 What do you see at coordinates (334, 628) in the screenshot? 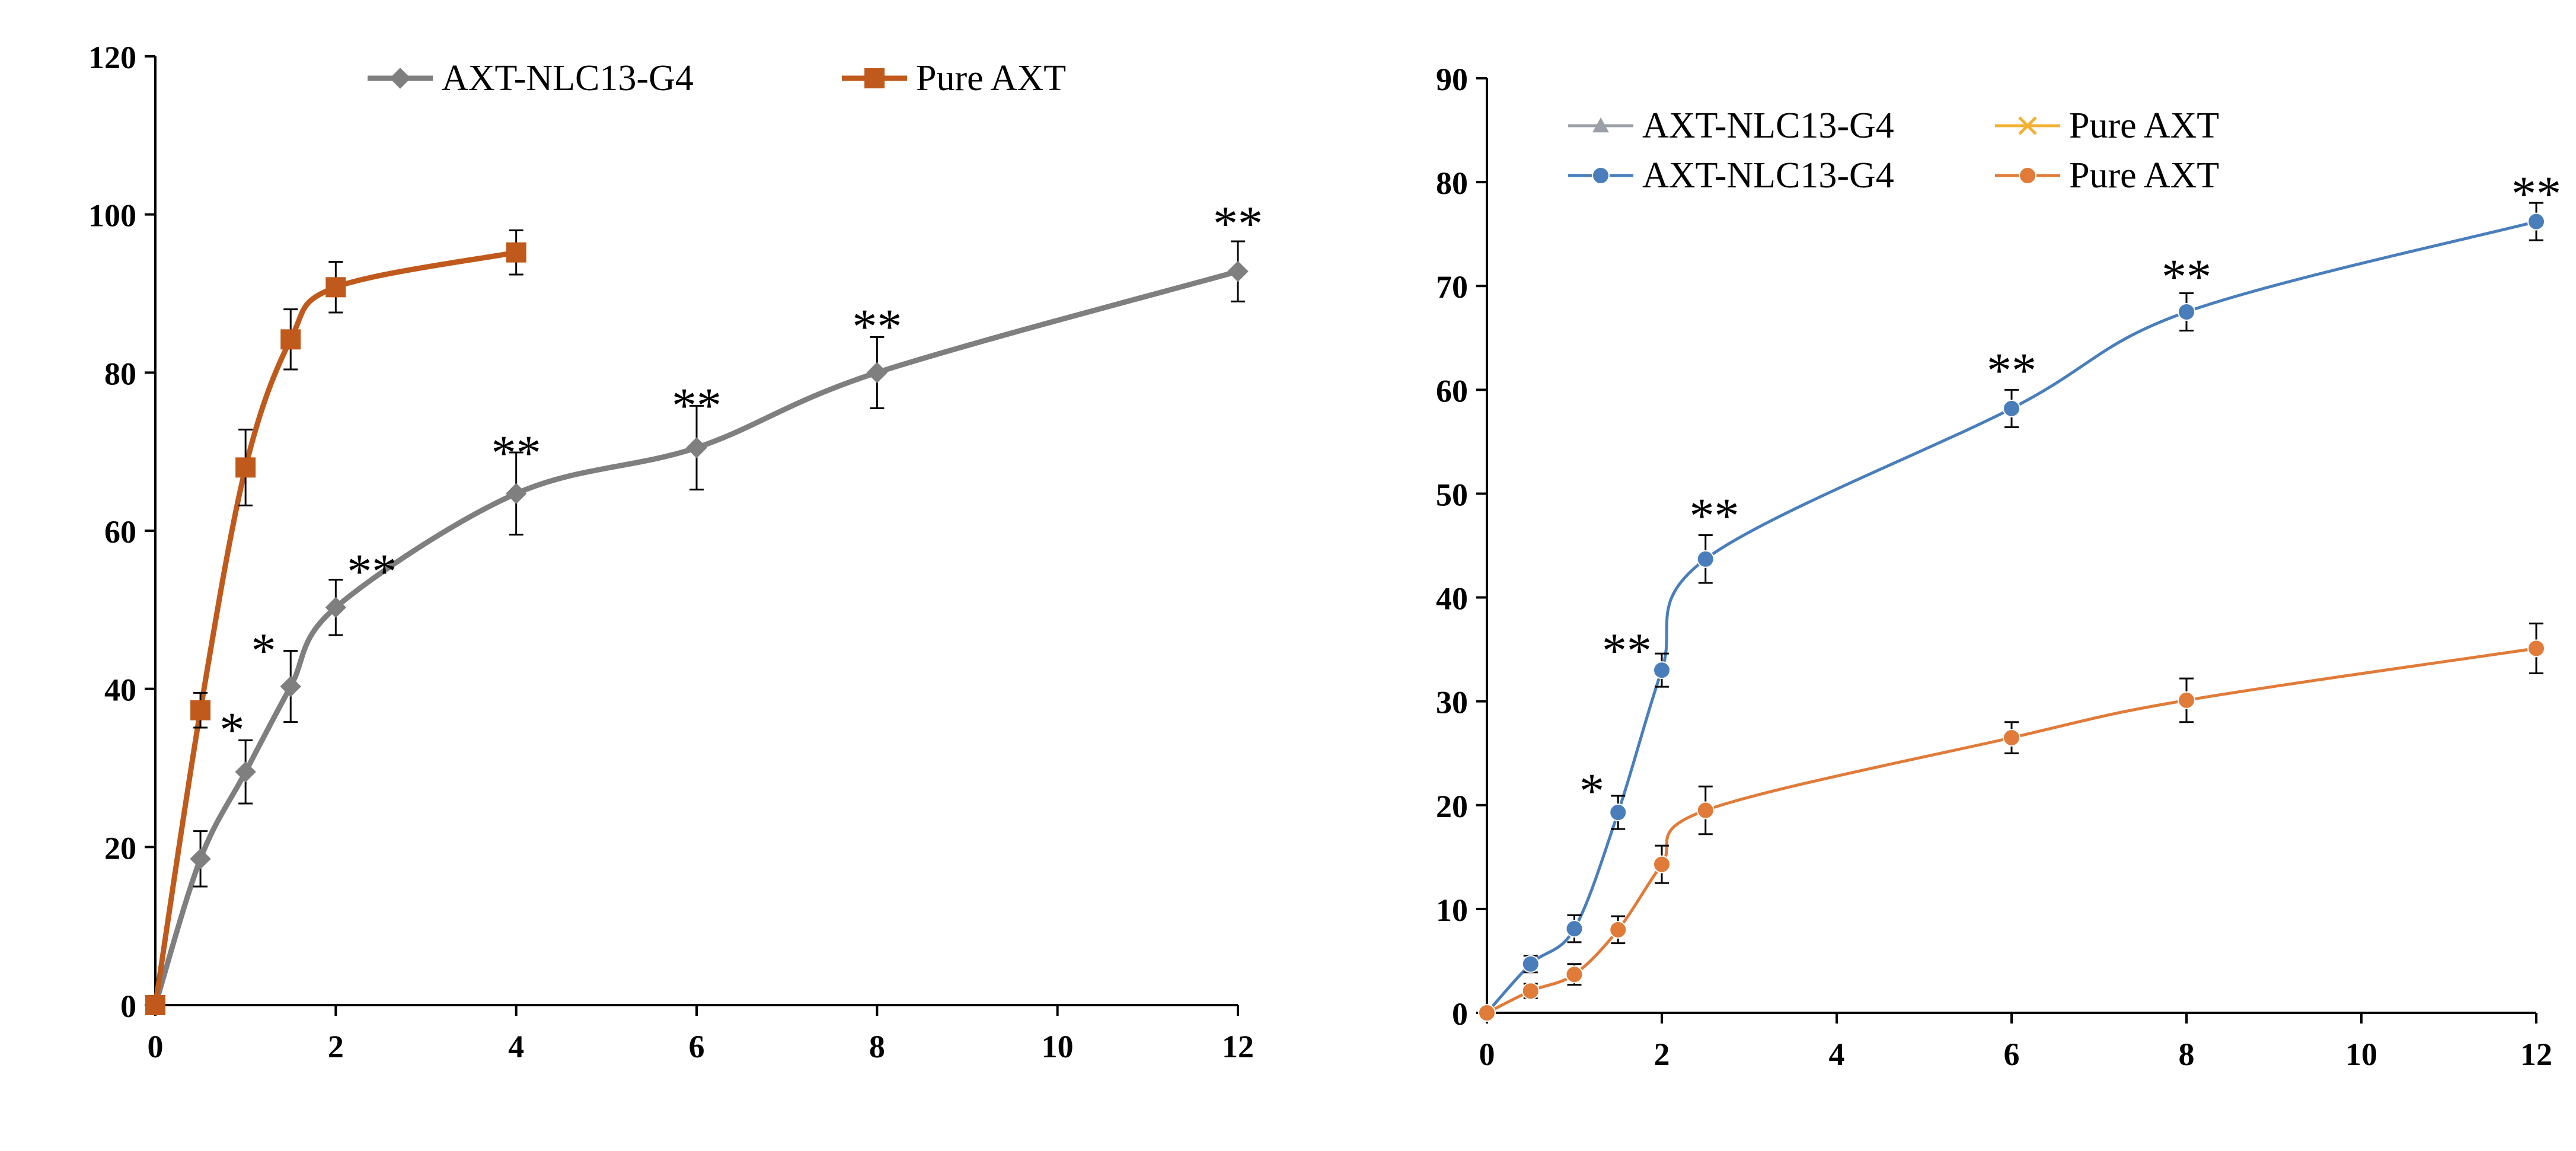
I see `series-line` at bounding box center [334, 628].